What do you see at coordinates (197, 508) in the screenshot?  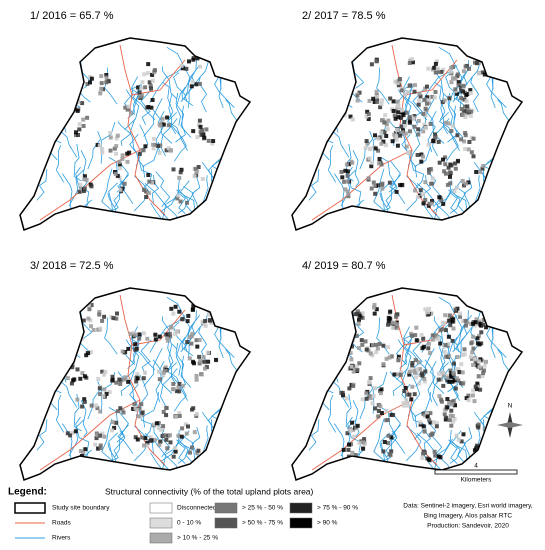 I see `class-label: Disconnected` at bounding box center [197, 508].